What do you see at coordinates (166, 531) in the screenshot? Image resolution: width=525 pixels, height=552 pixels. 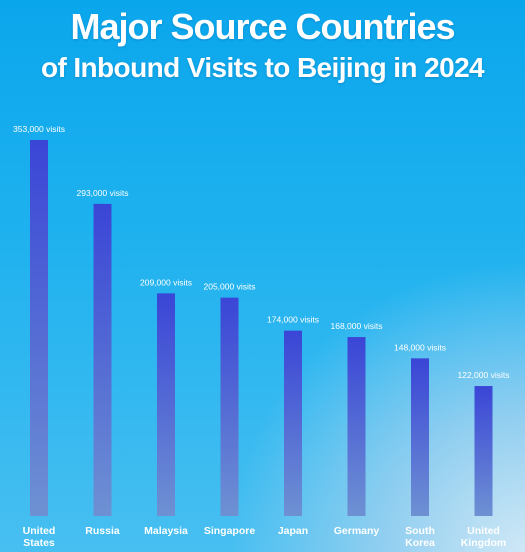 I see `category-label: Malaysia` at bounding box center [166, 531].